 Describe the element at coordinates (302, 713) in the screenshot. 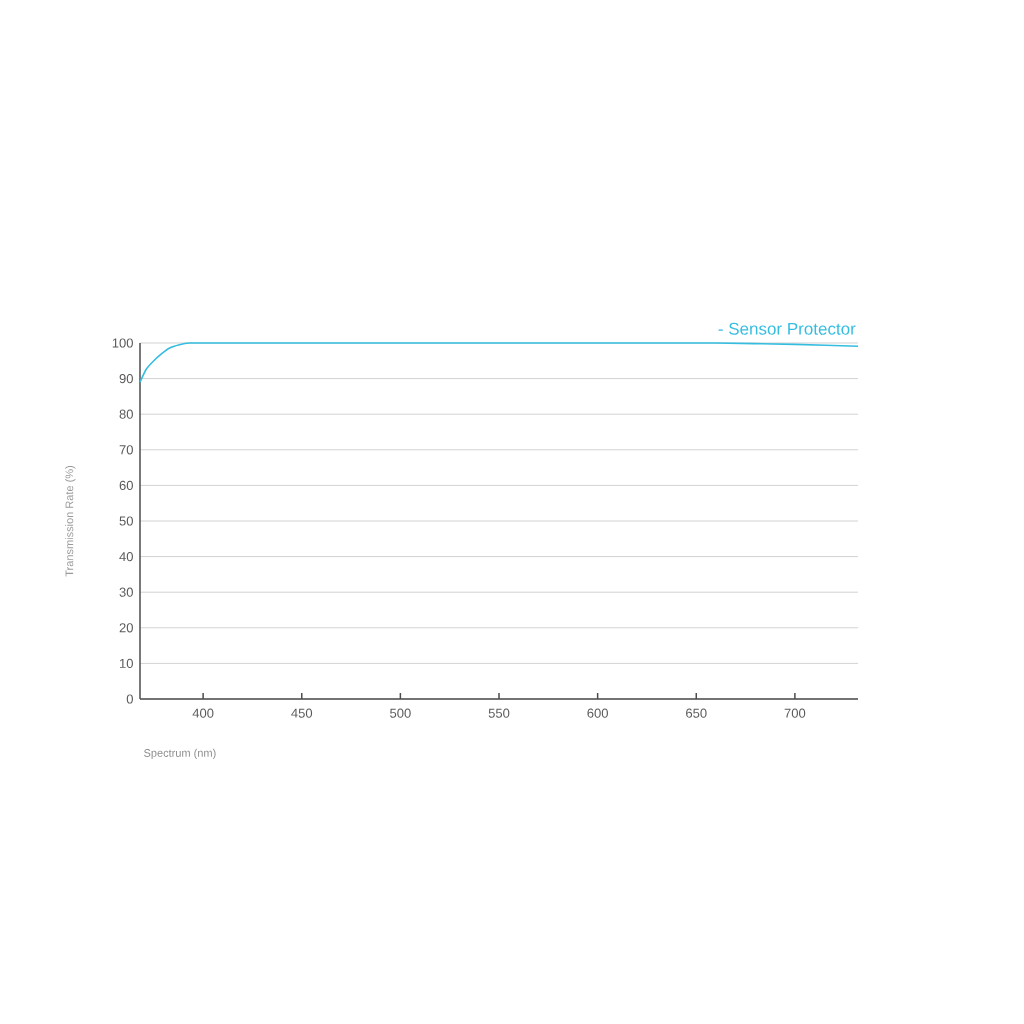

I see `x-tick-label: 450` at that location.